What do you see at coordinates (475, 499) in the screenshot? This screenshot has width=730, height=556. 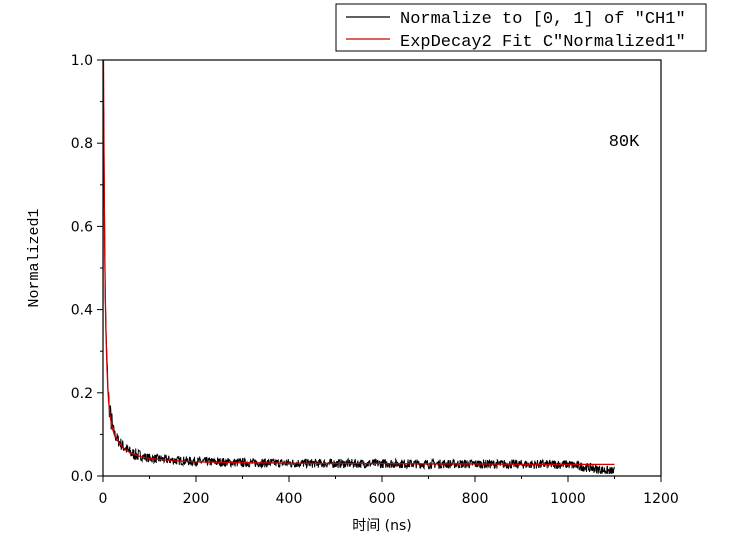 I see `x-tick-label: 800` at bounding box center [475, 499].